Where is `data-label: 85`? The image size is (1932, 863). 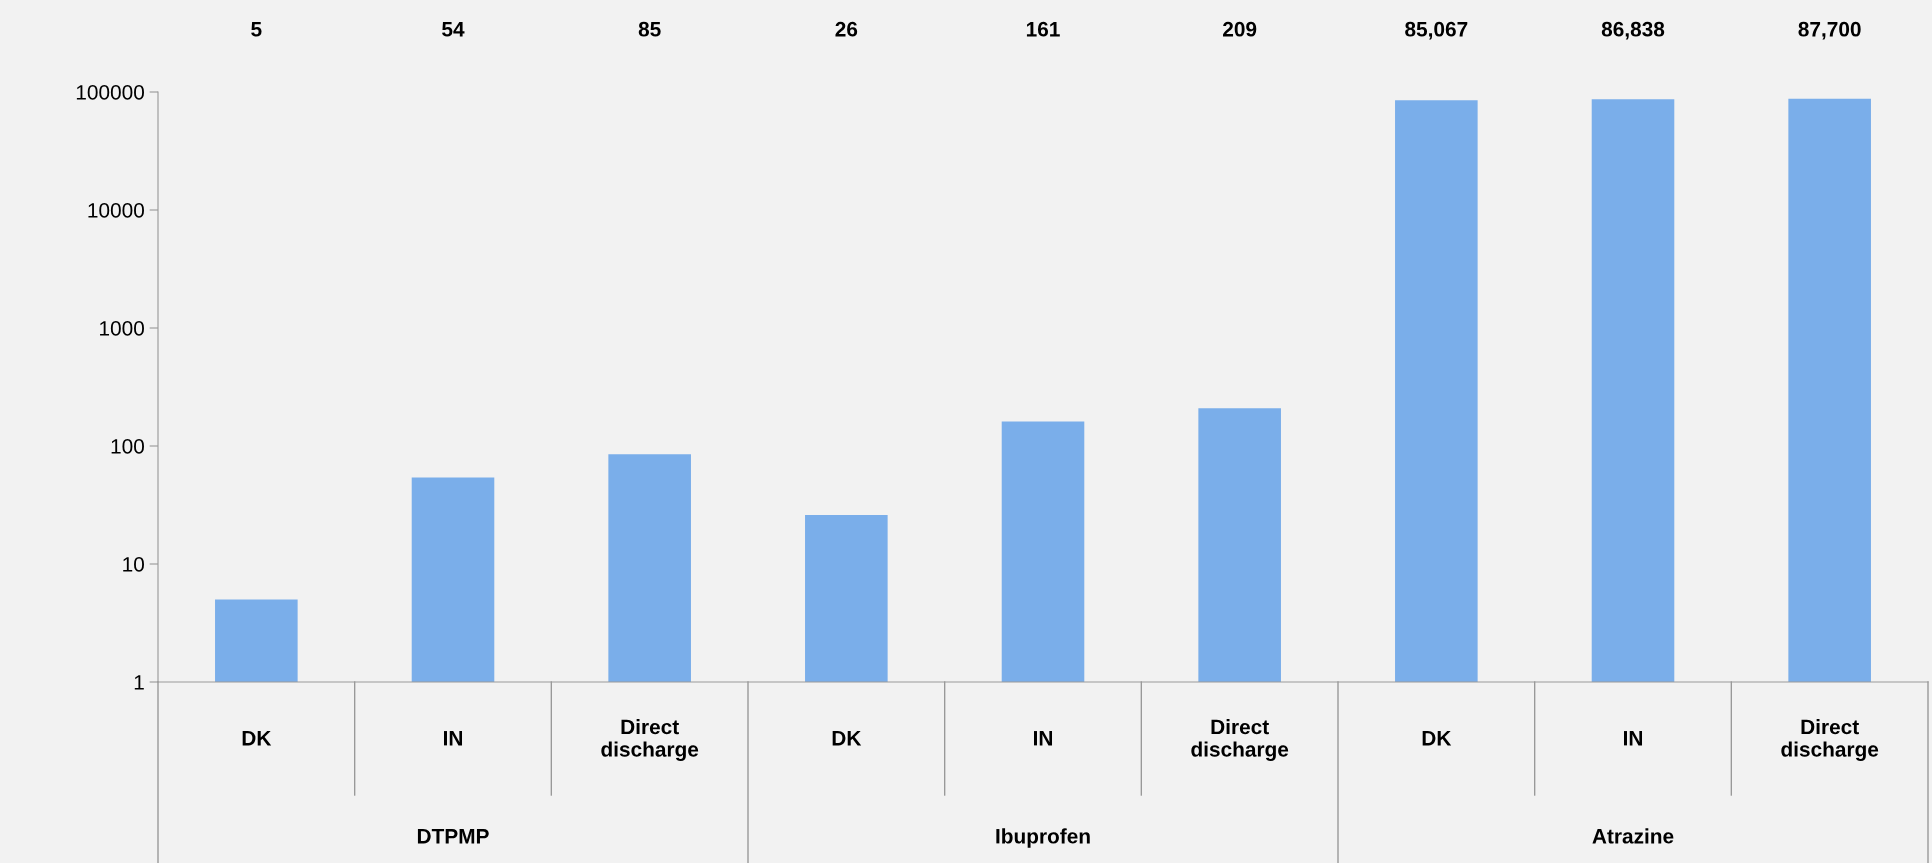
data-label: 85 is located at coordinates (649, 29).